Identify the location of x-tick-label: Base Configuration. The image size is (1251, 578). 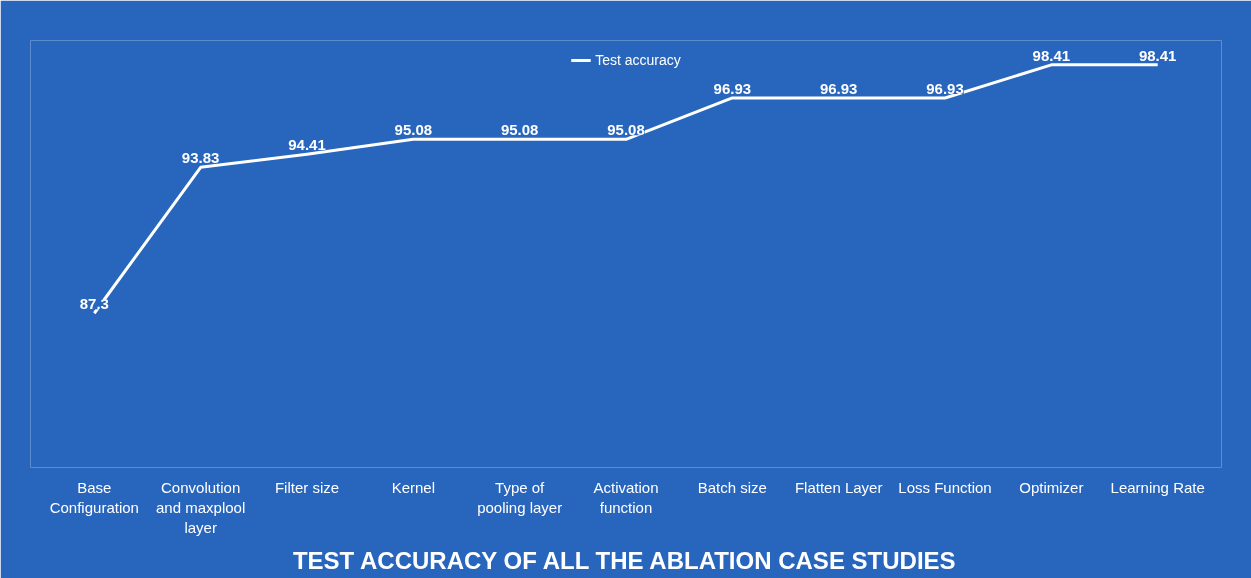
(94, 497).